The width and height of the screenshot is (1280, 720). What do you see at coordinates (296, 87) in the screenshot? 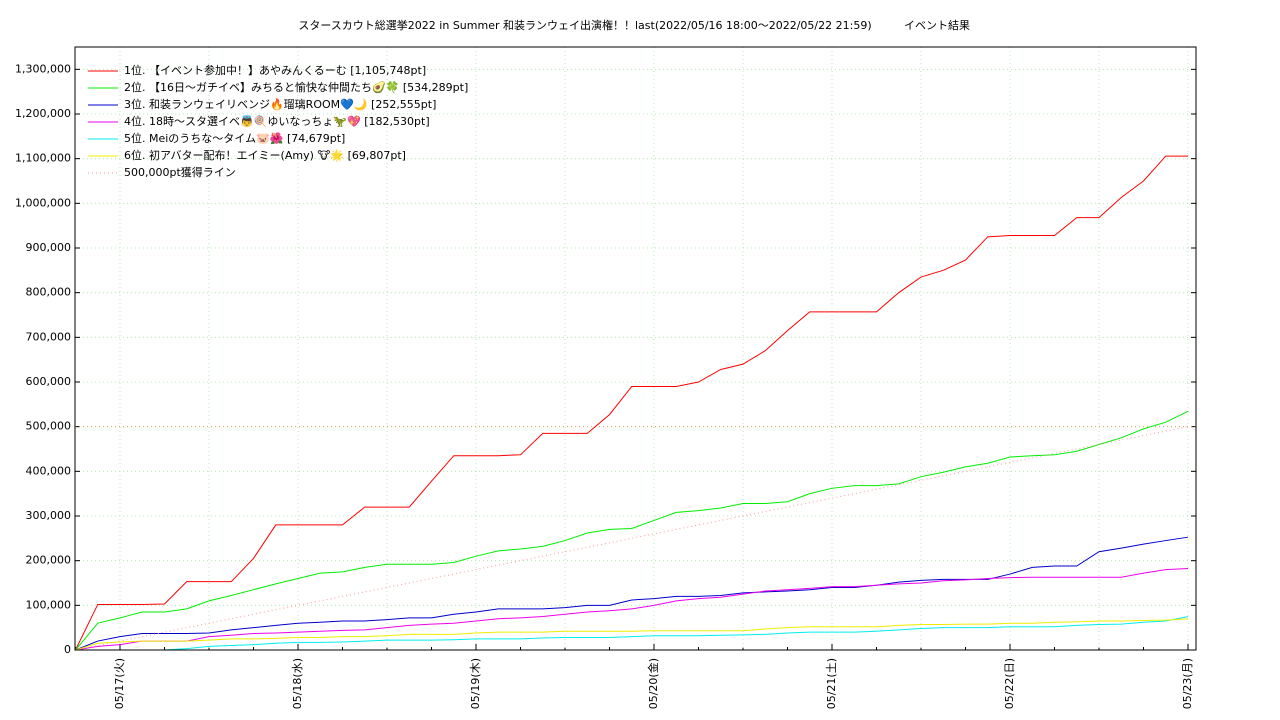
I see `legend-label: 2位. 【16日〜ガチイベ】みちると愉快な仲間たち🥑🍀 [534,289pt]` at bounding box center [296, 87].